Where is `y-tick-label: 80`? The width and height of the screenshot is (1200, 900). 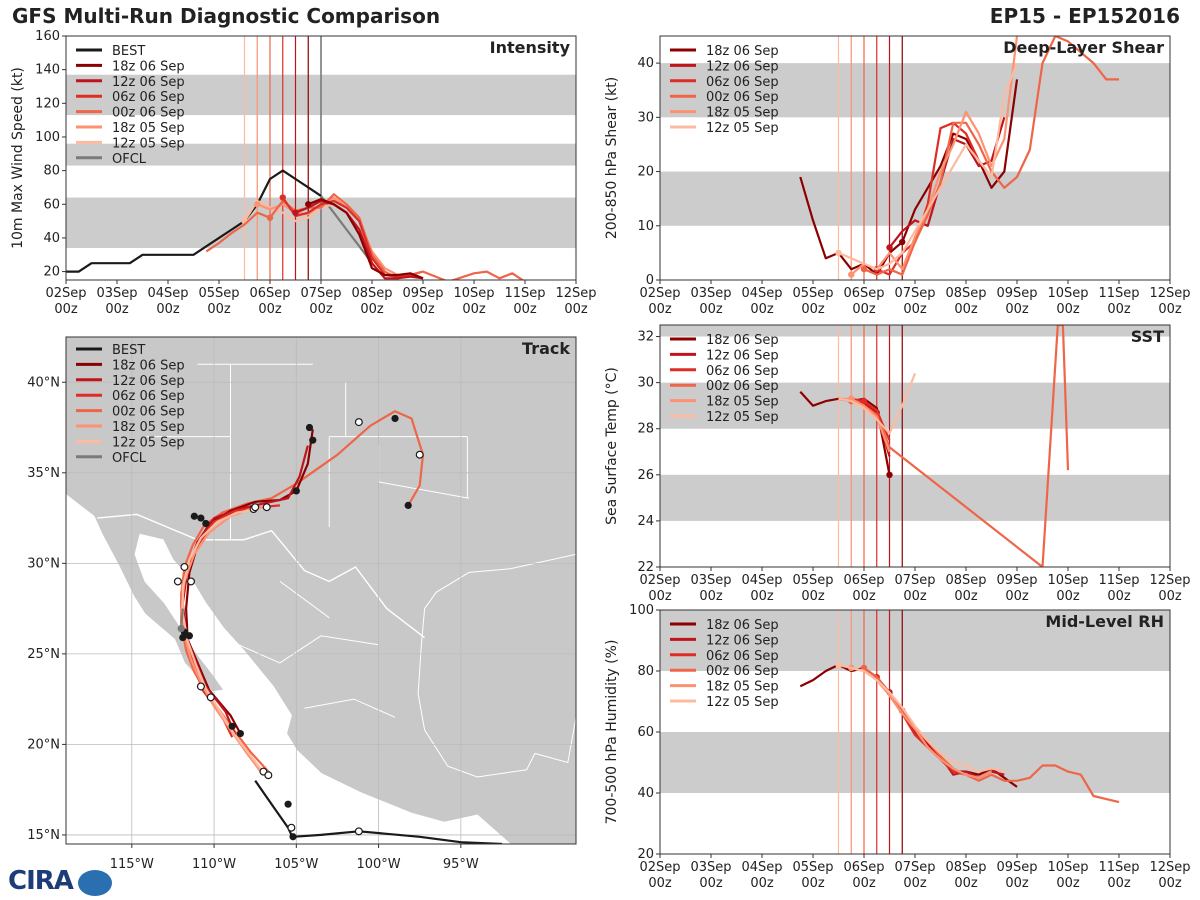 y-tick-label: 80 is located at coordinates (51, 171).